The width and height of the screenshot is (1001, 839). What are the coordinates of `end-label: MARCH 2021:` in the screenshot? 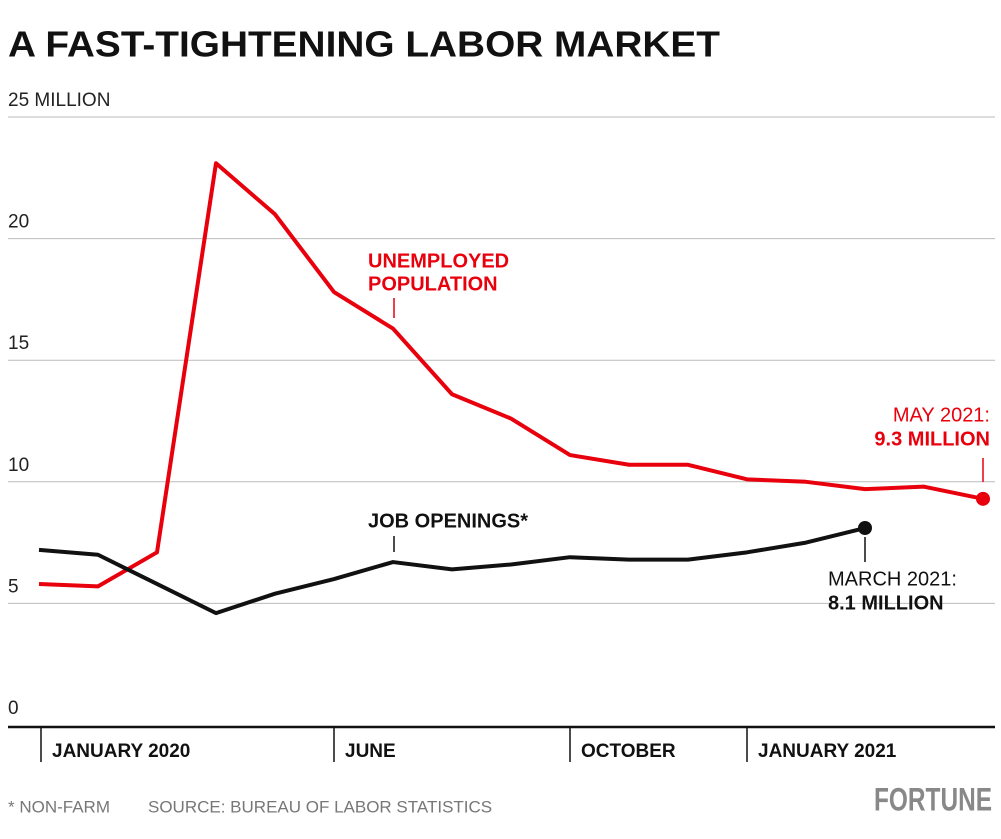 It's located at (892, 579).